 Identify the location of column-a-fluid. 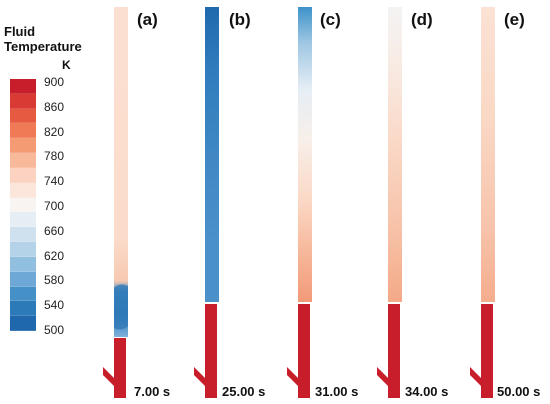
(121, 172).